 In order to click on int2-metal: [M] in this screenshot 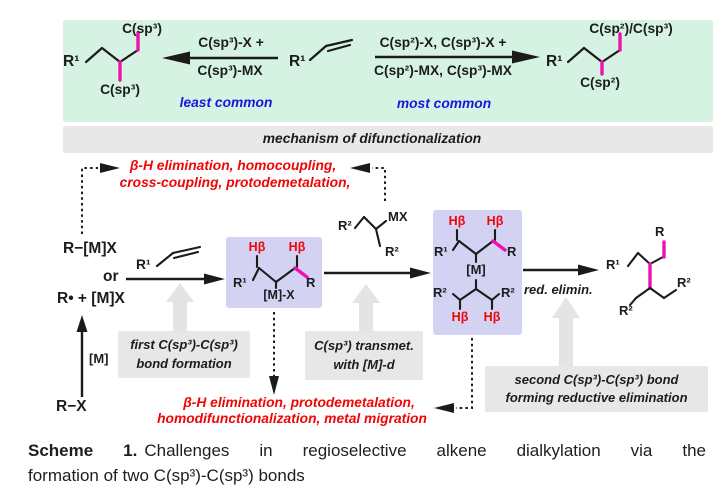, I will do `click(476, 269)`.